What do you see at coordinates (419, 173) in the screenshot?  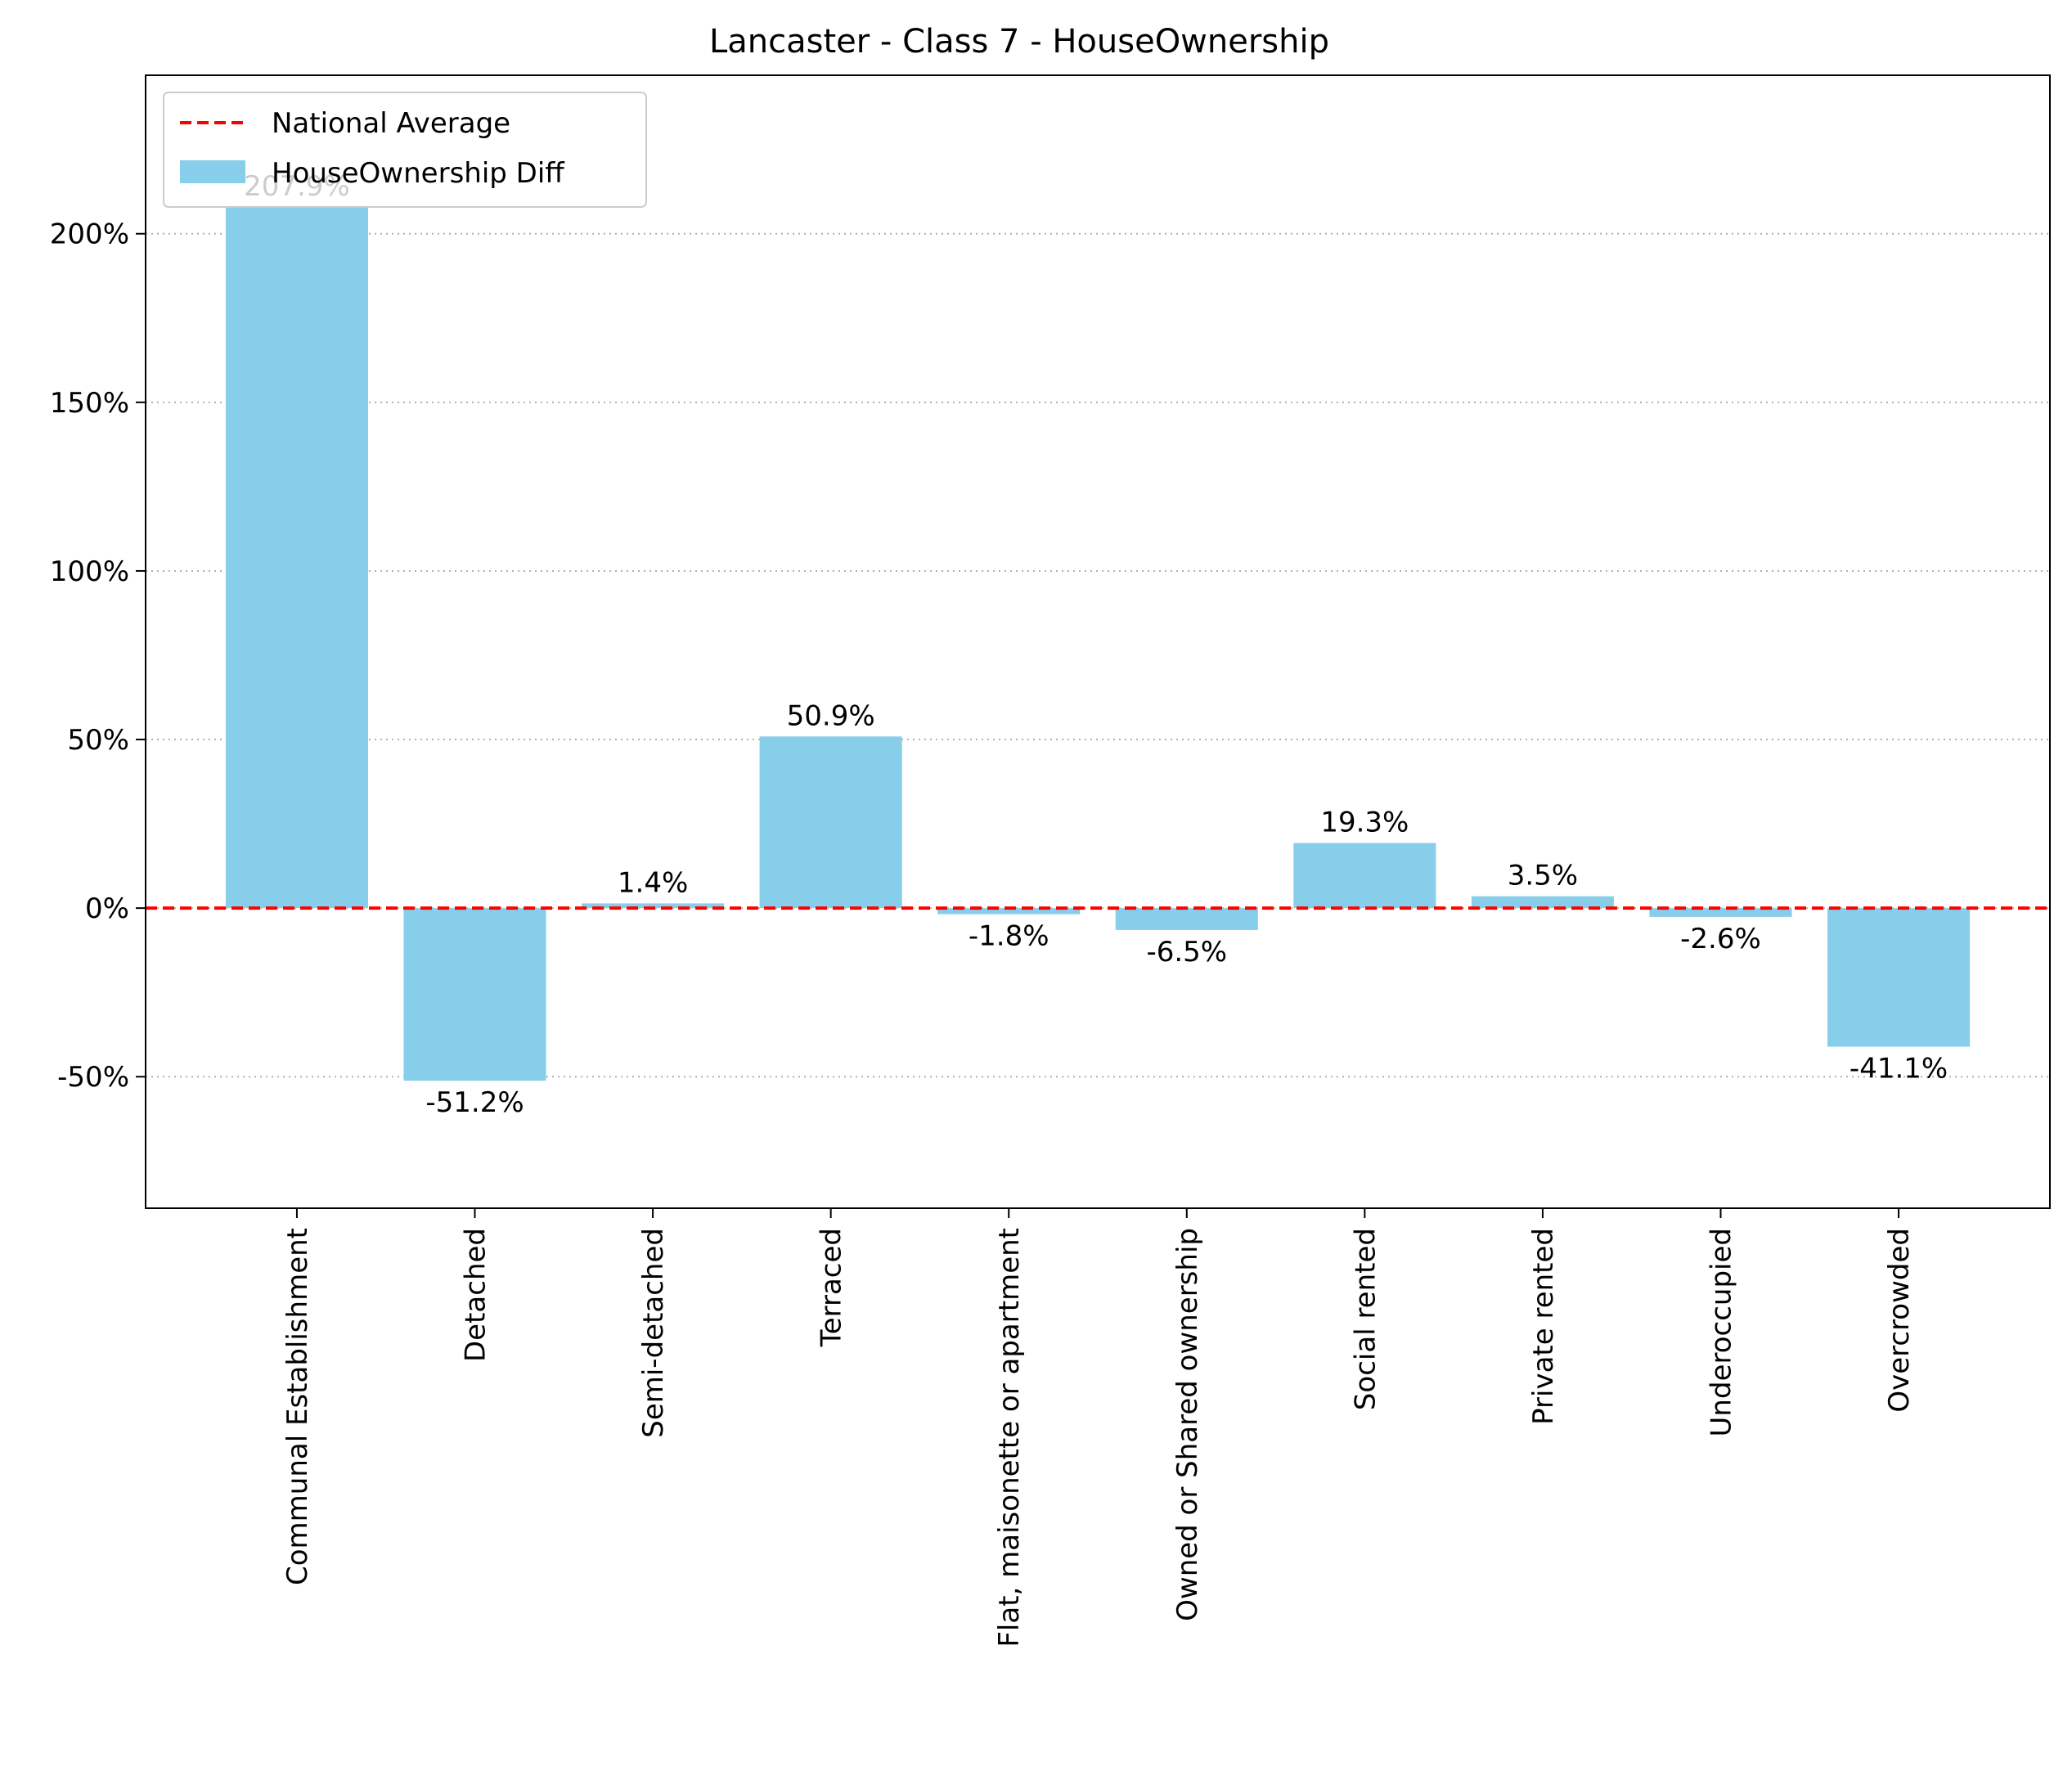 I see `legend-label-series: HouseOwnership Diff` at bounding box center [419, 173].